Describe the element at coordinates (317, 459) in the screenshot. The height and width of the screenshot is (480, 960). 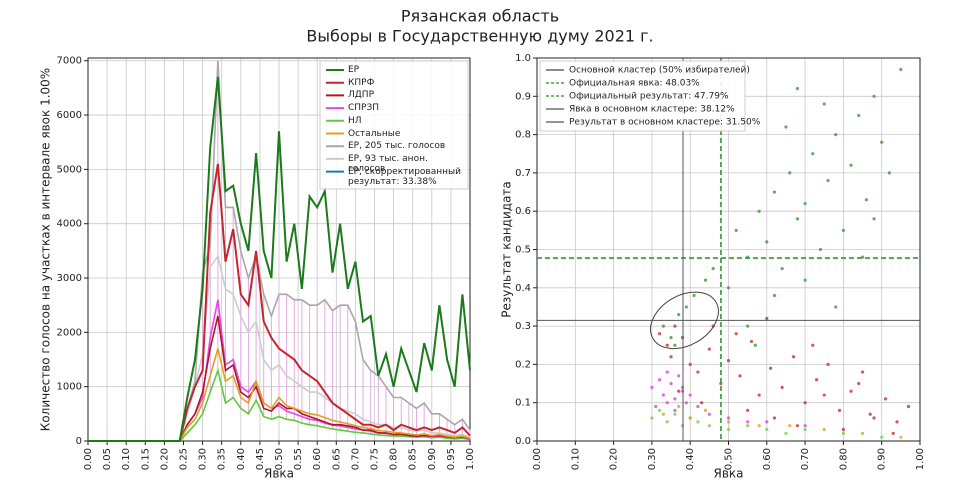
I see `x-tick-label: 0.60` at that location.